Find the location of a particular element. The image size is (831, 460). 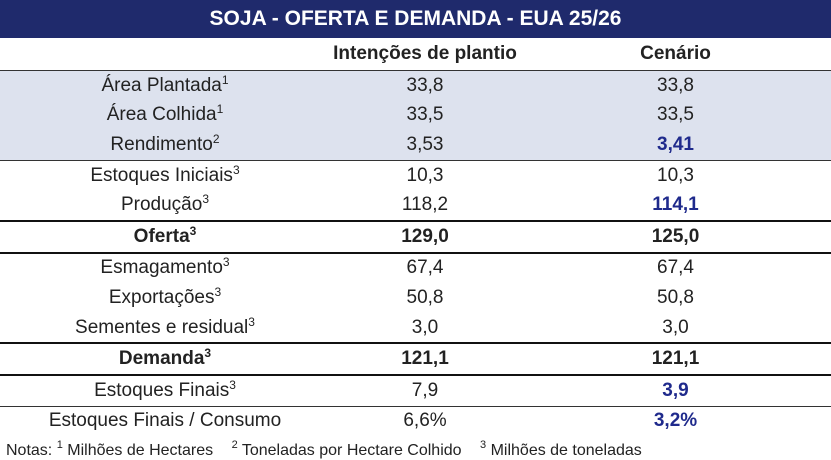

row: Estoques Finais3 7,9 3,9 is located at coordinates (415, 390).